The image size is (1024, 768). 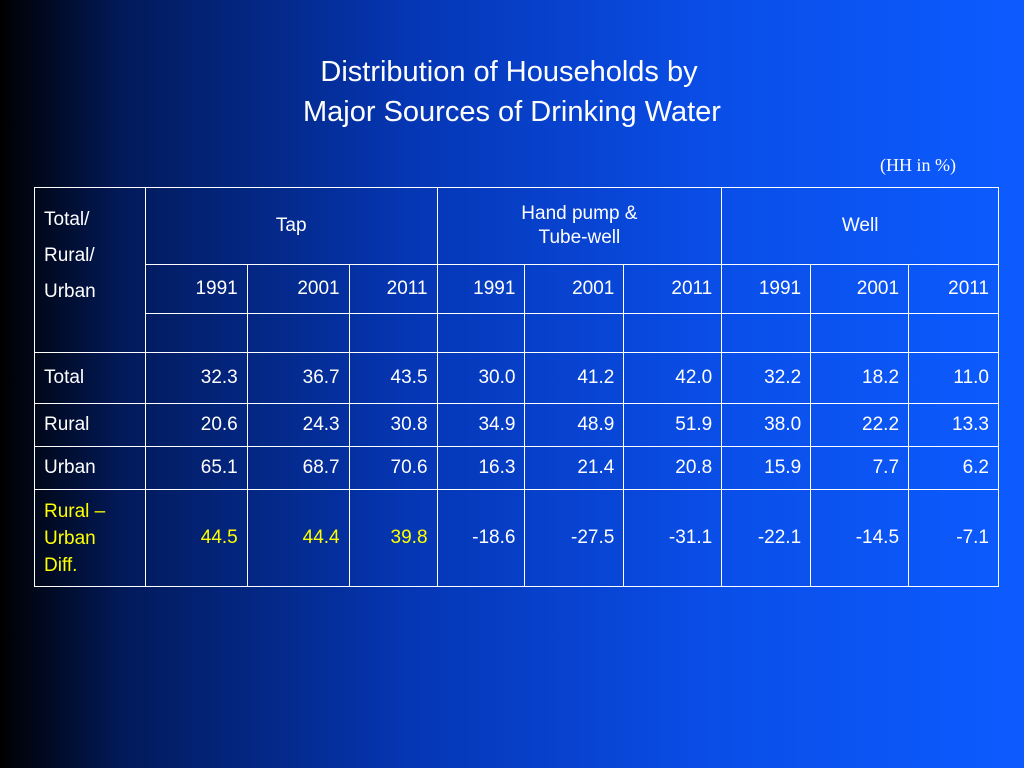 What do you see at coordinates (481, 468) in the screenshot?
I see `value-cell: 16.3` at bounding box center [481, 468].